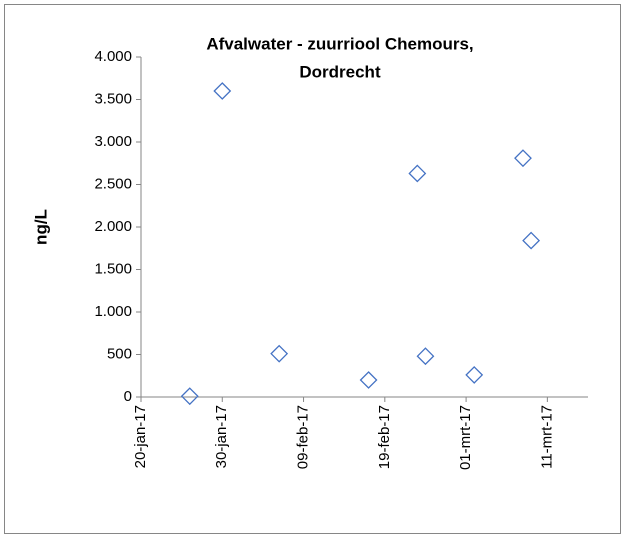  What do you see at coordinates (113, 268) in the screenshot?
I see `y-tick-label: 1.500` at bounding box center [113, 268].